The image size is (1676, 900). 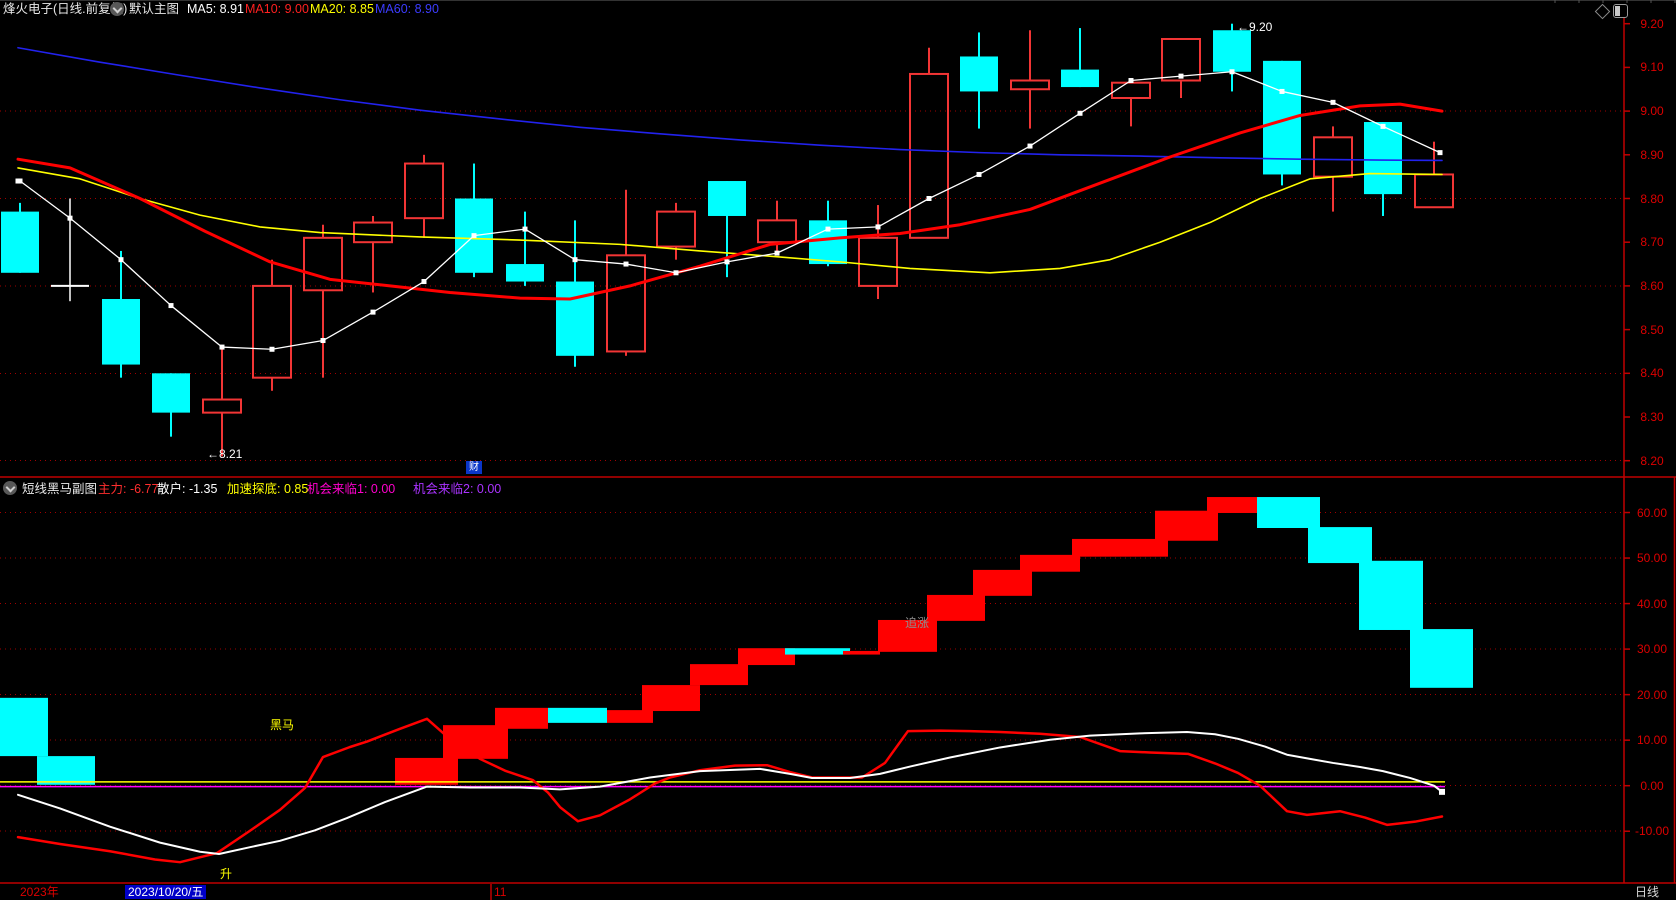 What do you see at coordinates (1652, 198) in the screenshot?
I see `main-axis-label: 8.80` at bounding box center [1652, 198].